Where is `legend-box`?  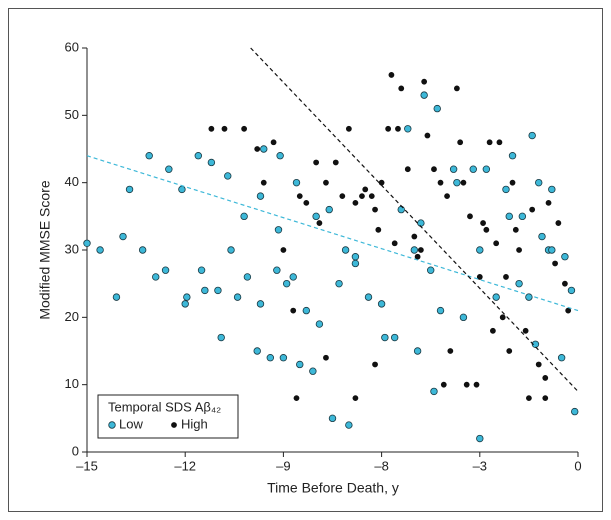 legend-box is located at coordinates (168, 416).